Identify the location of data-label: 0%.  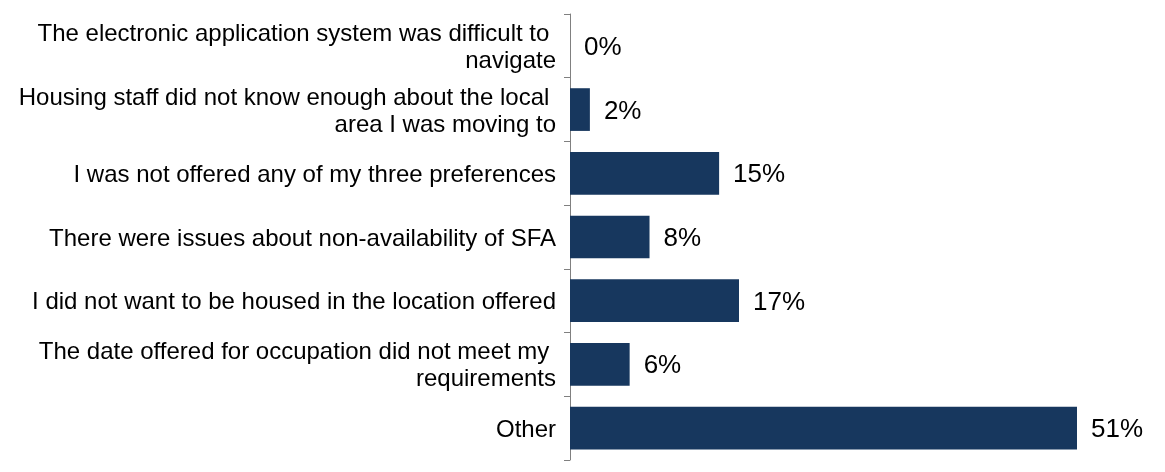
(603, 45).